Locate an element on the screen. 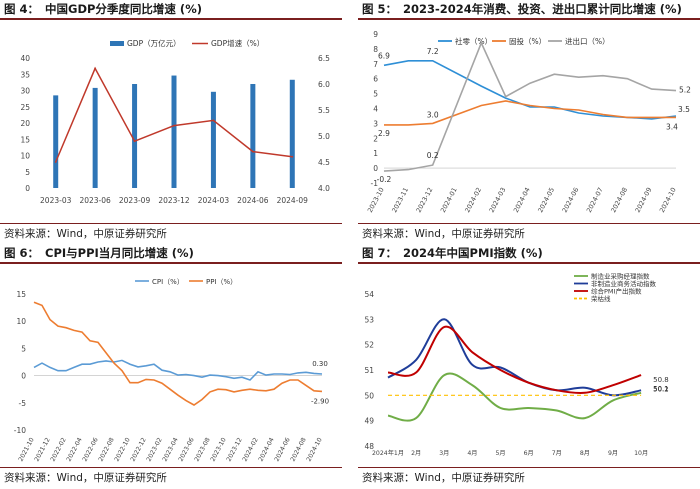 The width and height of the screenshot is (700, 489). legend-label: 进出口（%） is located at coordinates (587, 41).